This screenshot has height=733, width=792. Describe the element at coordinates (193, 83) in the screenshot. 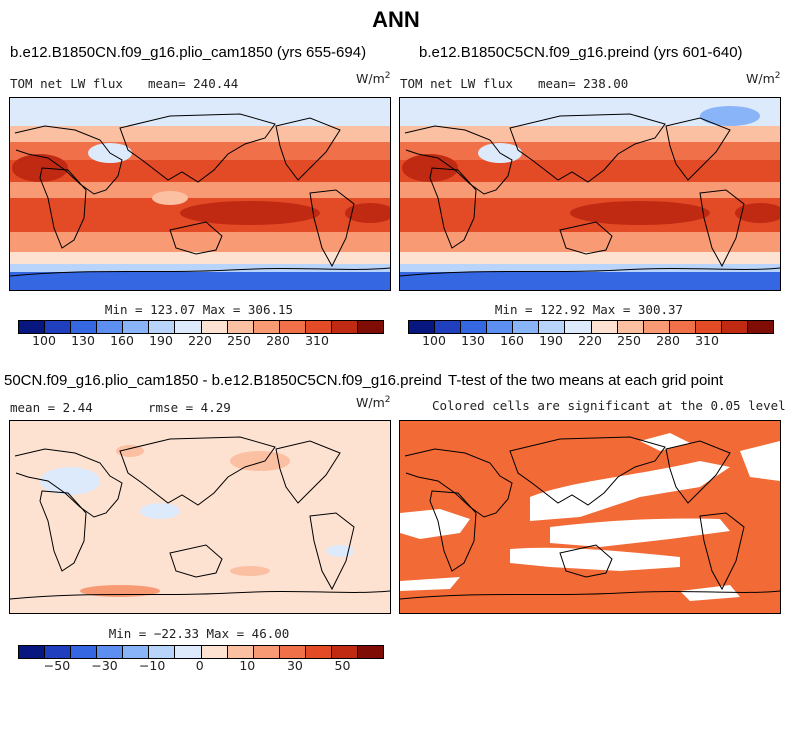

I see `mean-label-top-left: mean= 240.44` at that location.